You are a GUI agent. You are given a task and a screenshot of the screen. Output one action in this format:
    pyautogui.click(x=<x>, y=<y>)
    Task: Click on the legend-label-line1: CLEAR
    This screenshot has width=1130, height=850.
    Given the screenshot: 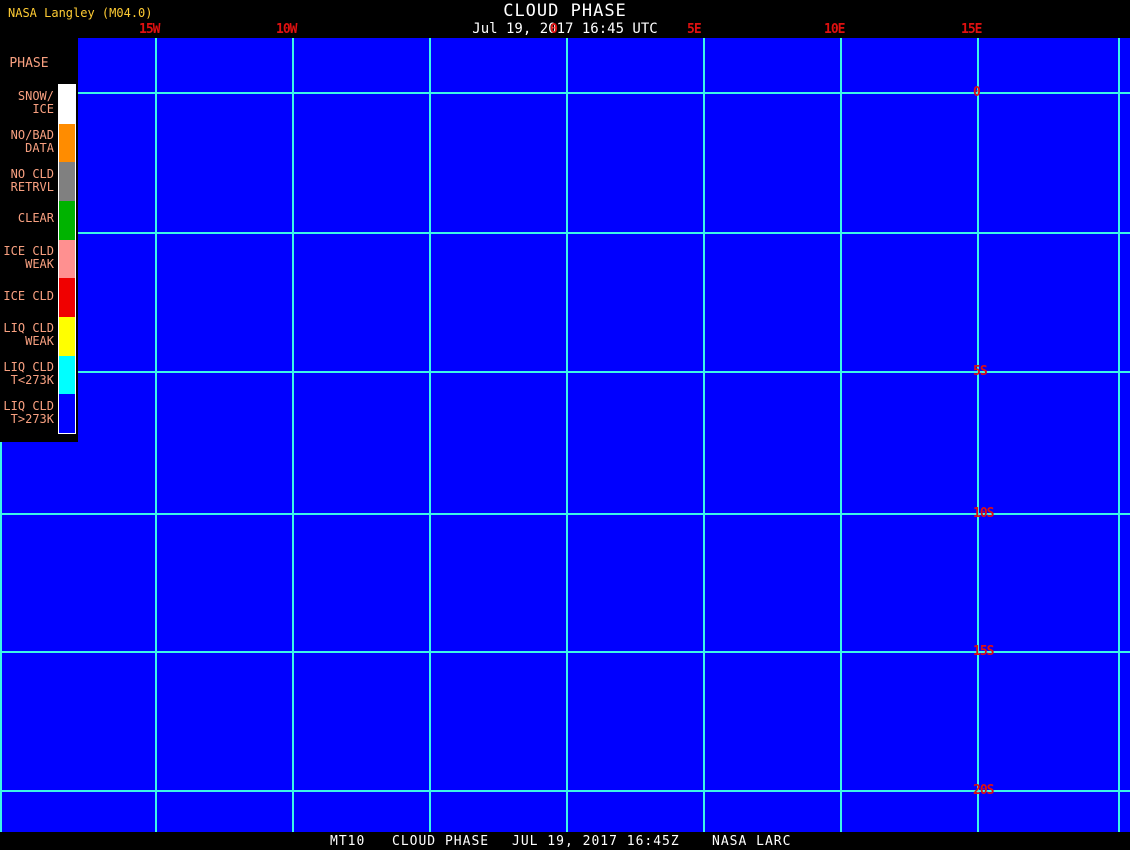 What is the action you would take?
    pyautogui.click(x=35, y=218)
    